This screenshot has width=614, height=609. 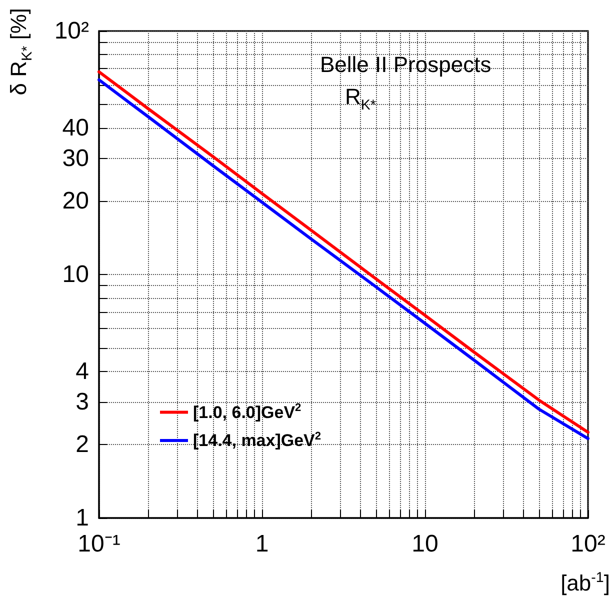 I want to click on y-tick-label: 4, so click(x=82, y=371).